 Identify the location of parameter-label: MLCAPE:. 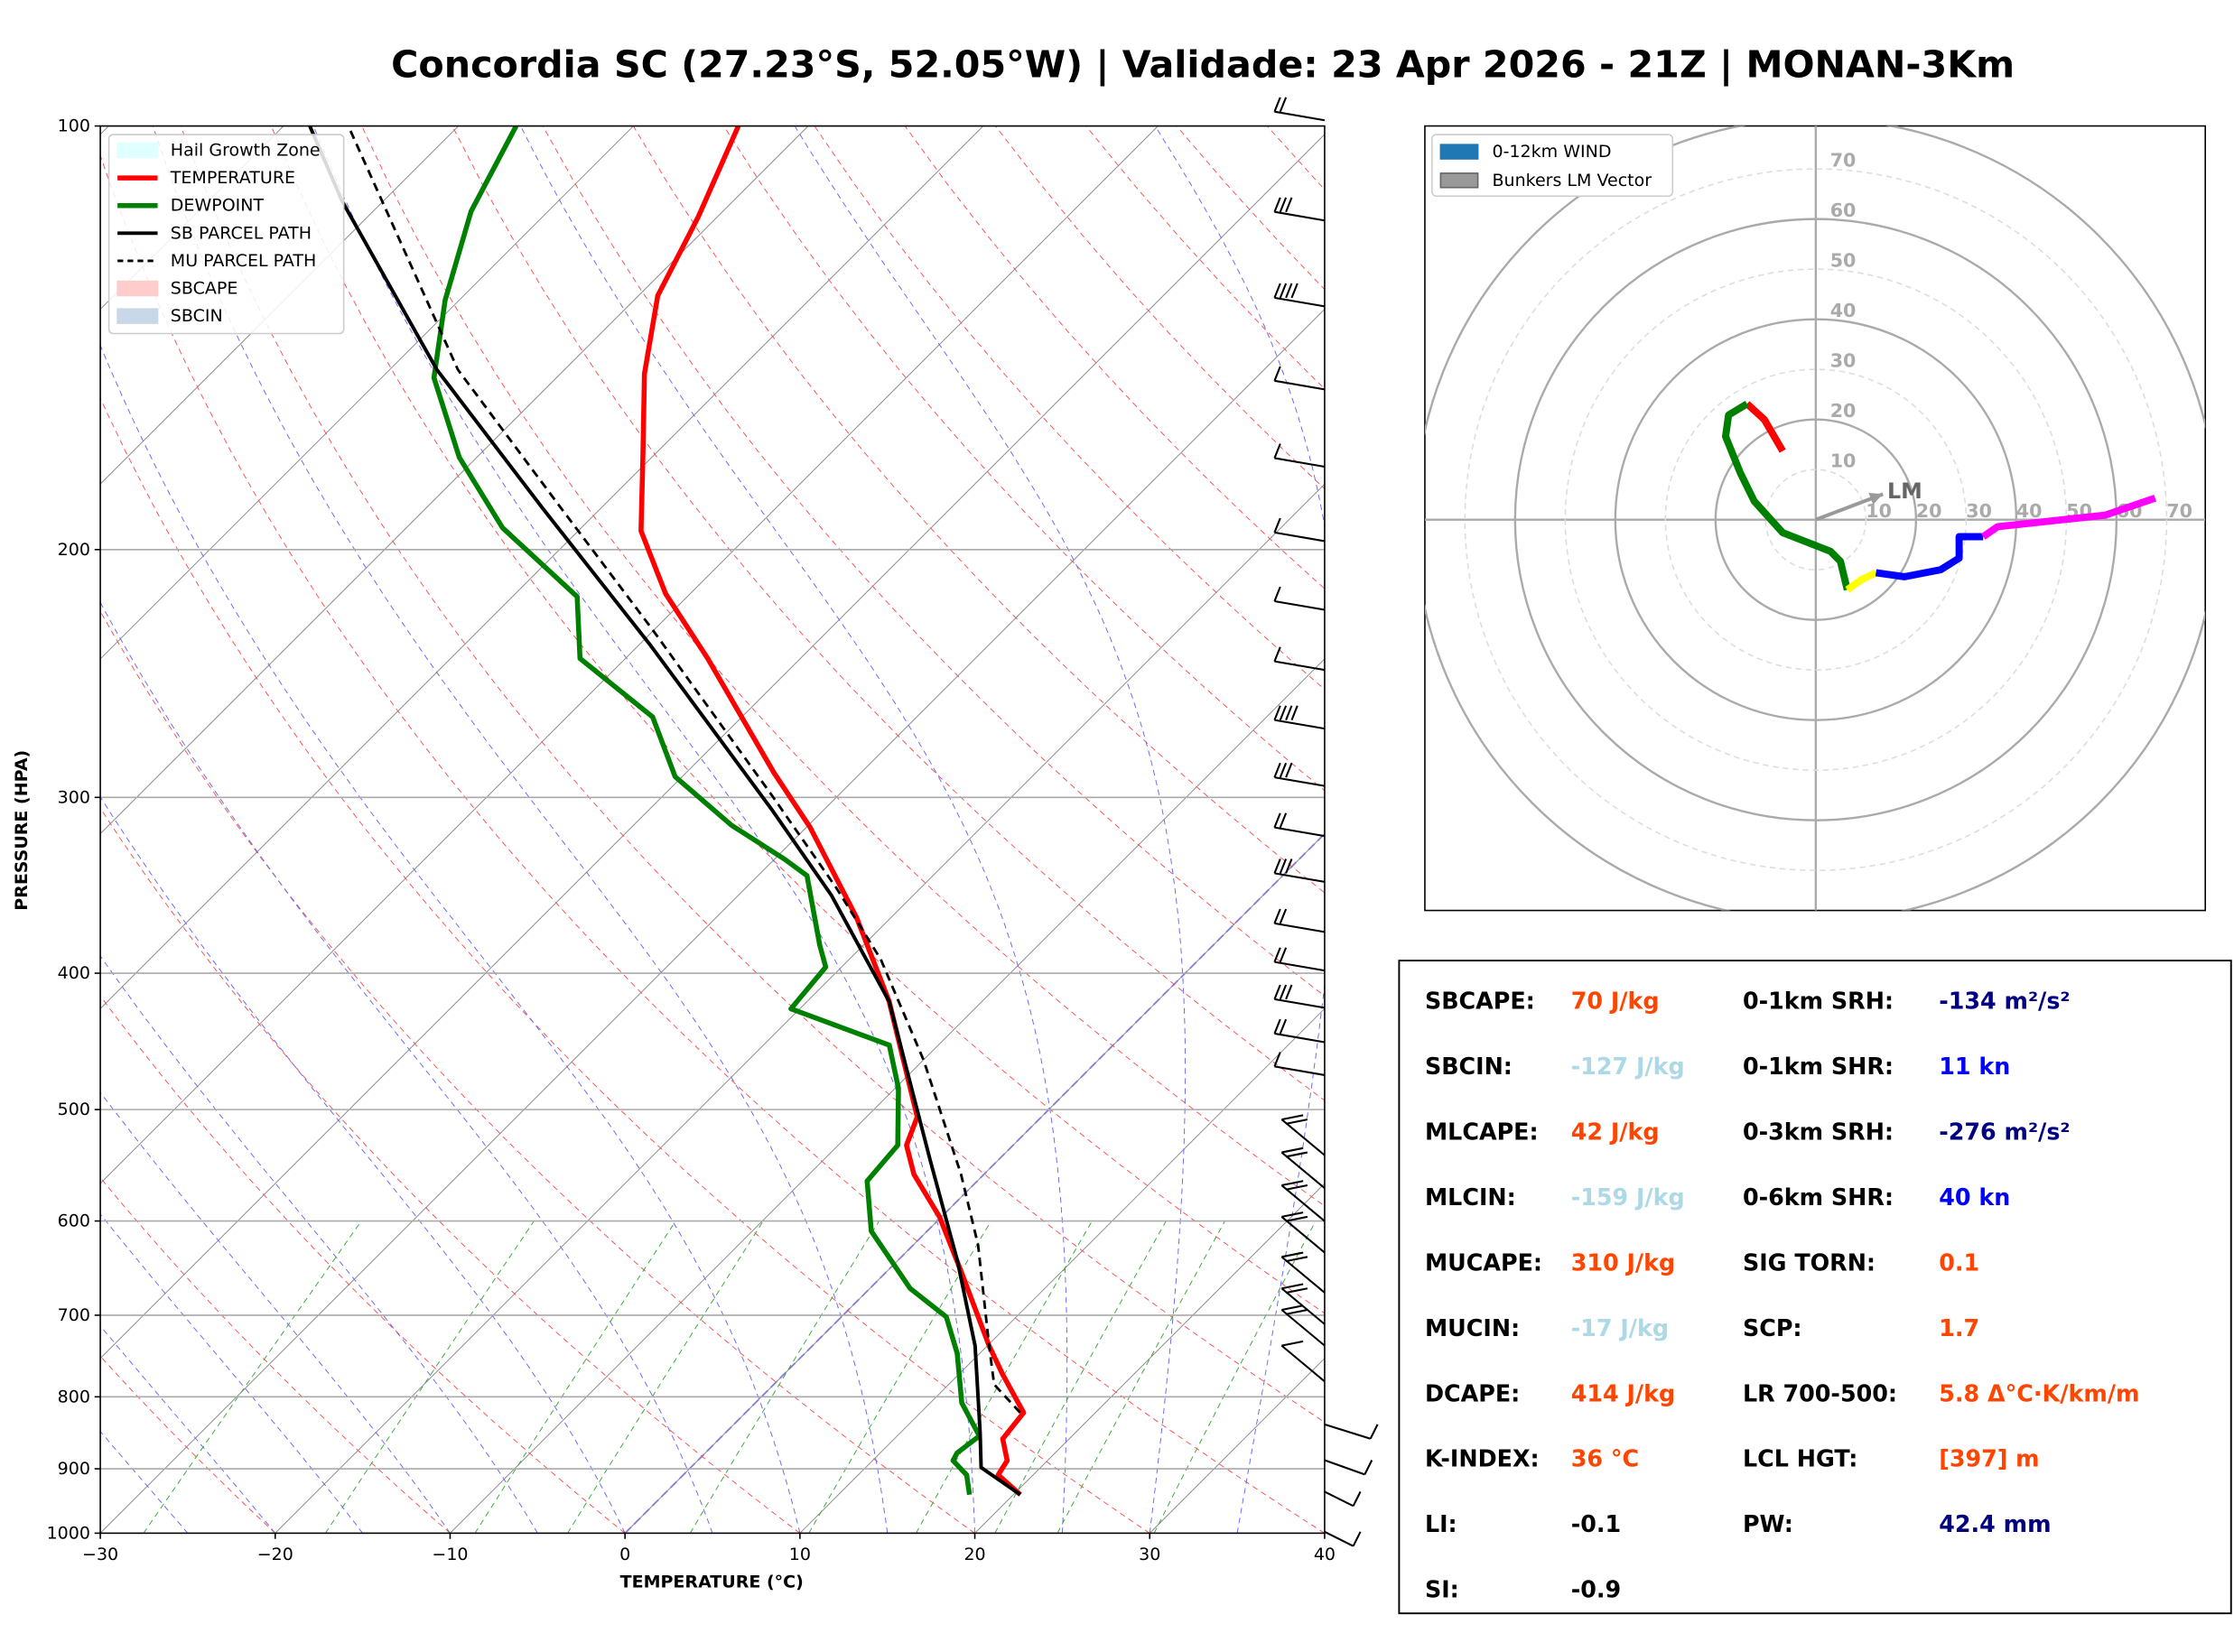
(1482, 1131).